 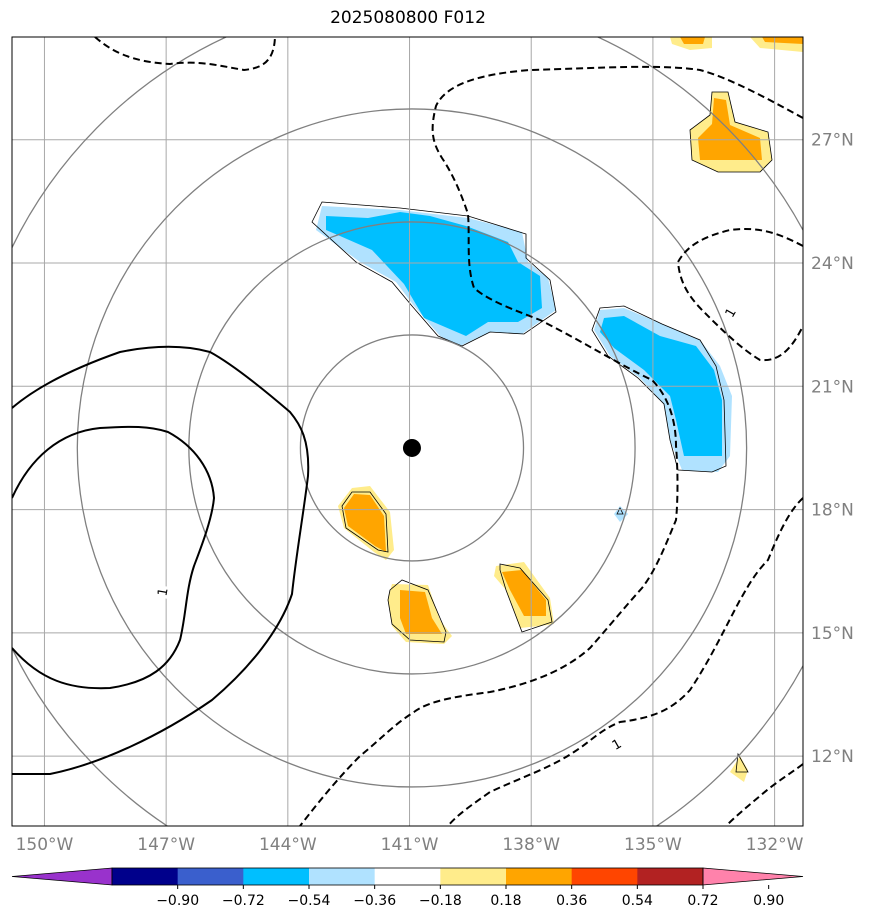 What do you see at coordinates (739, 769) in the screenshot?
I see `anomaly-area-south-east` at bounding box center [739, 769].